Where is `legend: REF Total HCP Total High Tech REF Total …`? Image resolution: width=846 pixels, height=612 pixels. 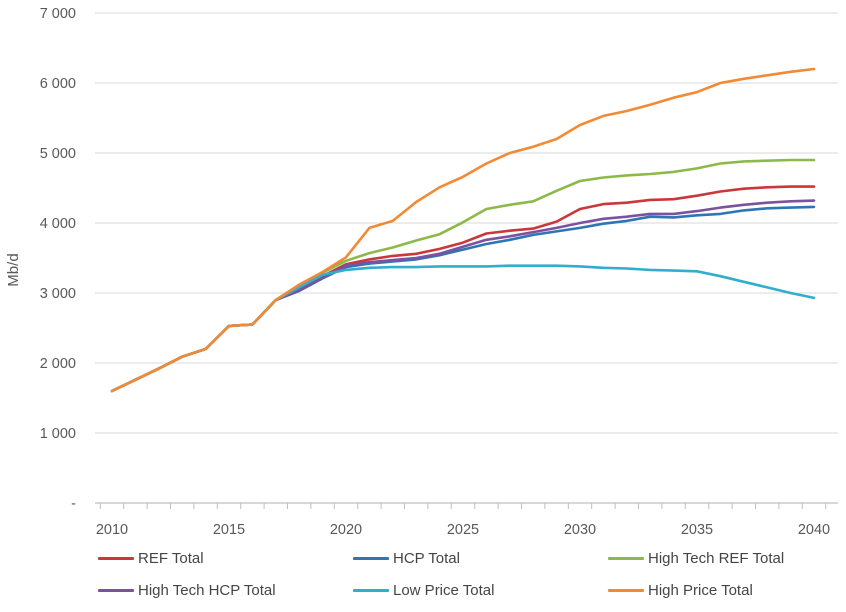 legend: REF Total HCP Total High Tech REF Total … is located at coordinates (423, 574).